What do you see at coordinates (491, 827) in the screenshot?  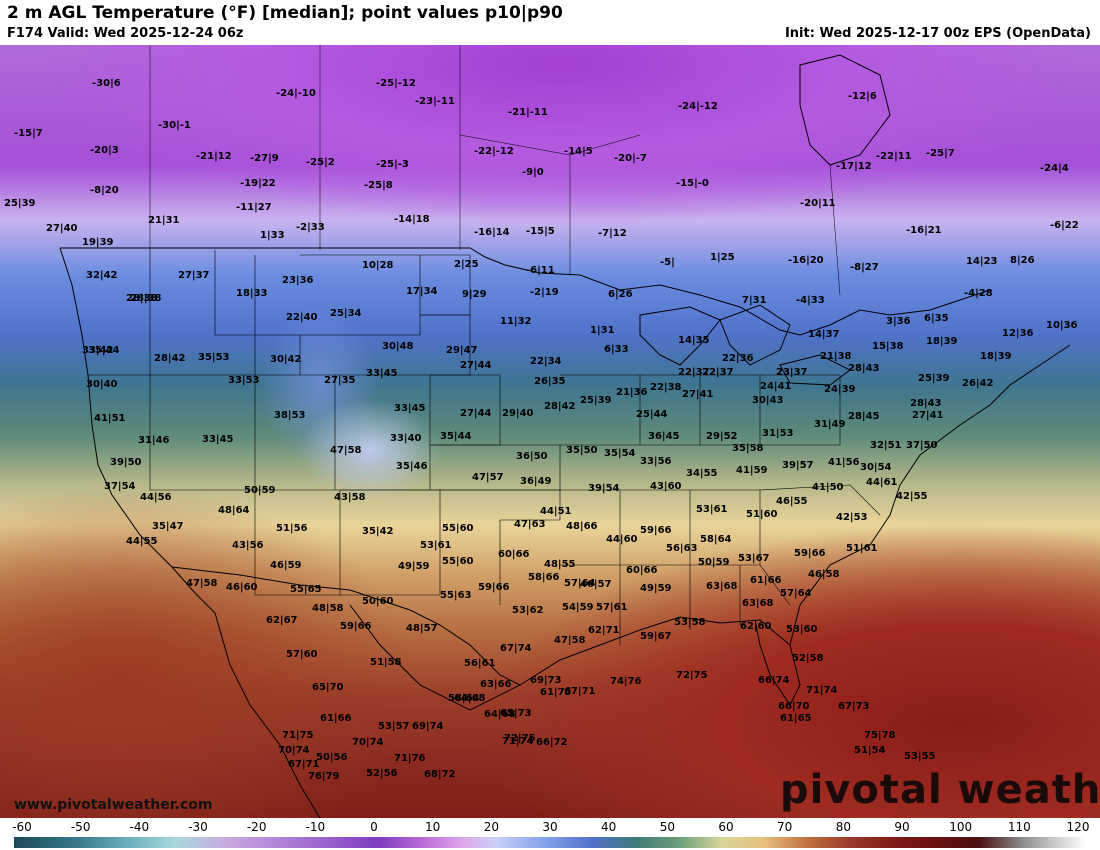 I see `colorbar-tick-label: 20` at bounding box center [491, 827].